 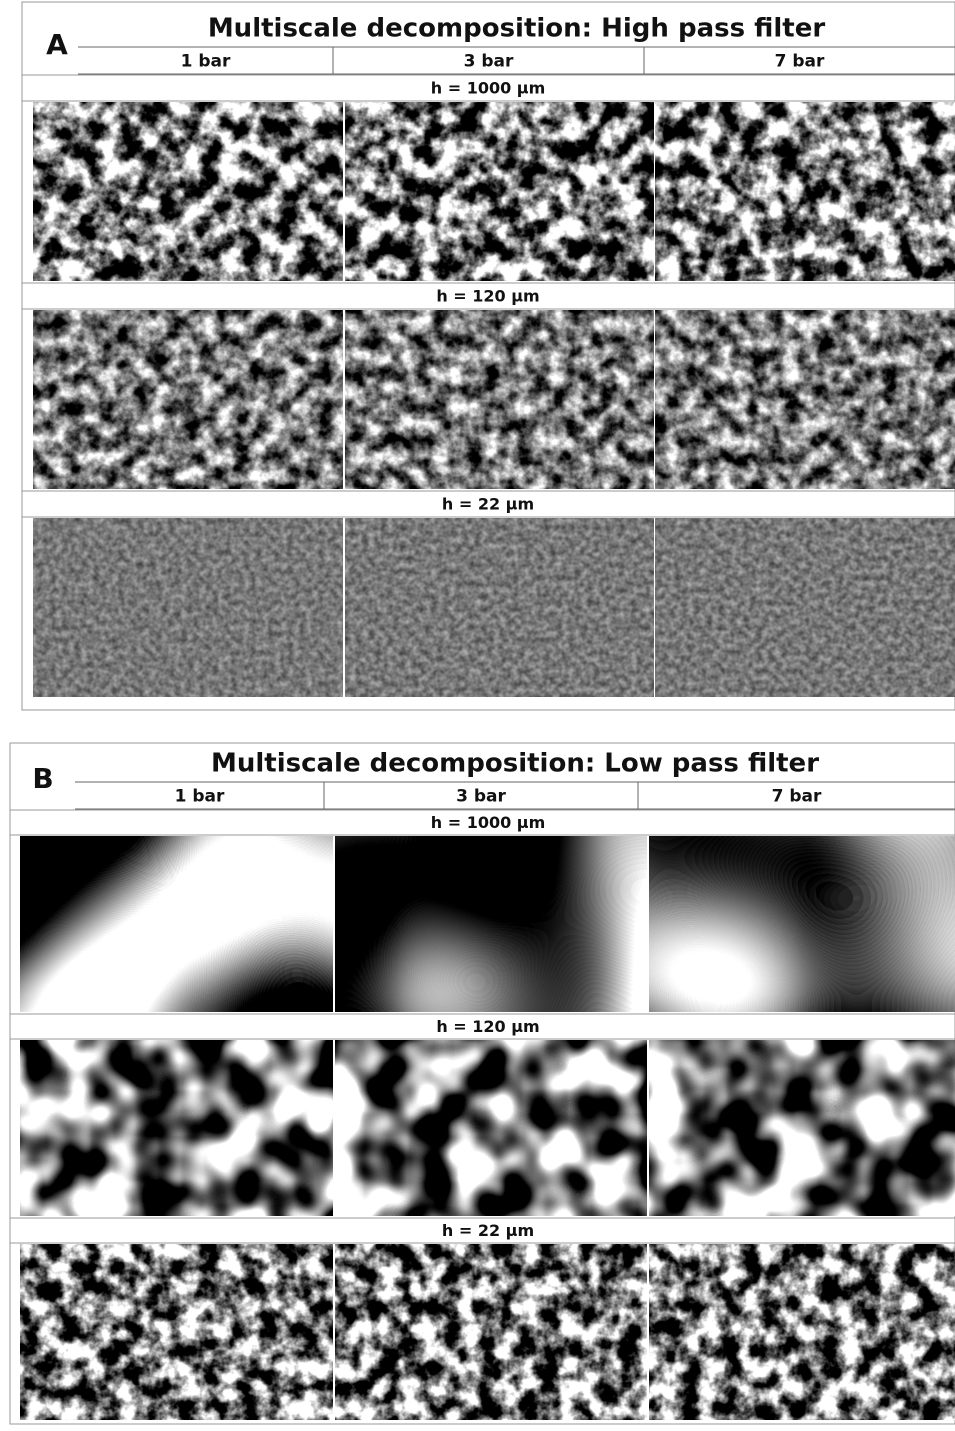 I want to click on panel-label: B, so click(x=42, y=778).